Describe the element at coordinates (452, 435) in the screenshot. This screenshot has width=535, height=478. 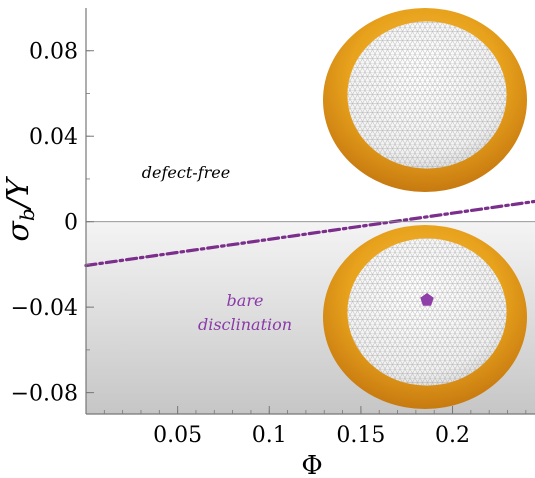
I see `x-tick-label: 0.2` at that location.